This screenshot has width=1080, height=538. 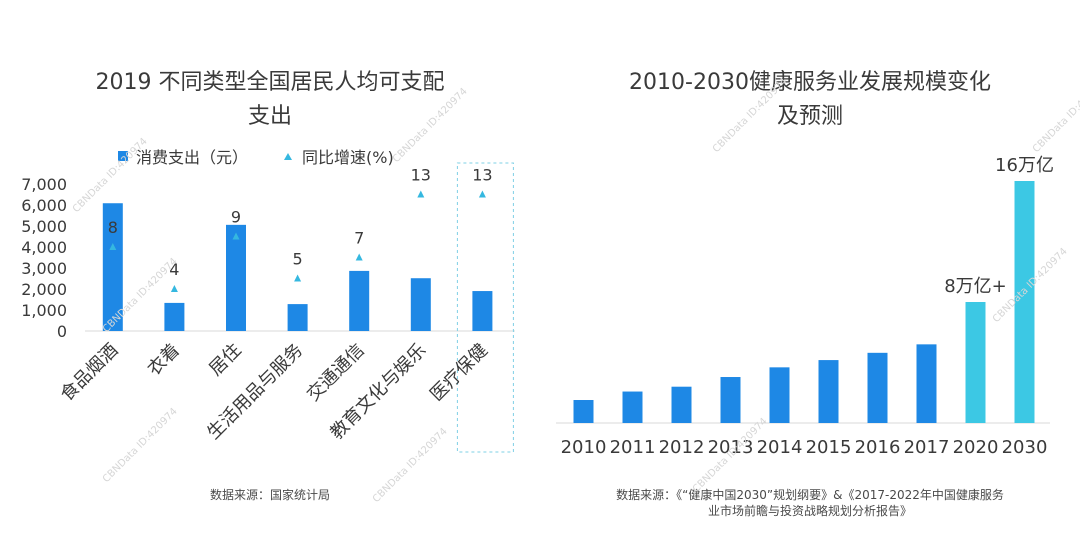 What do you see at coordinates (256, 156) in the screenshot?
I see `left-chart-legend: 消费支出（元） 同比增速(%)` at bounding box center [256, 156].